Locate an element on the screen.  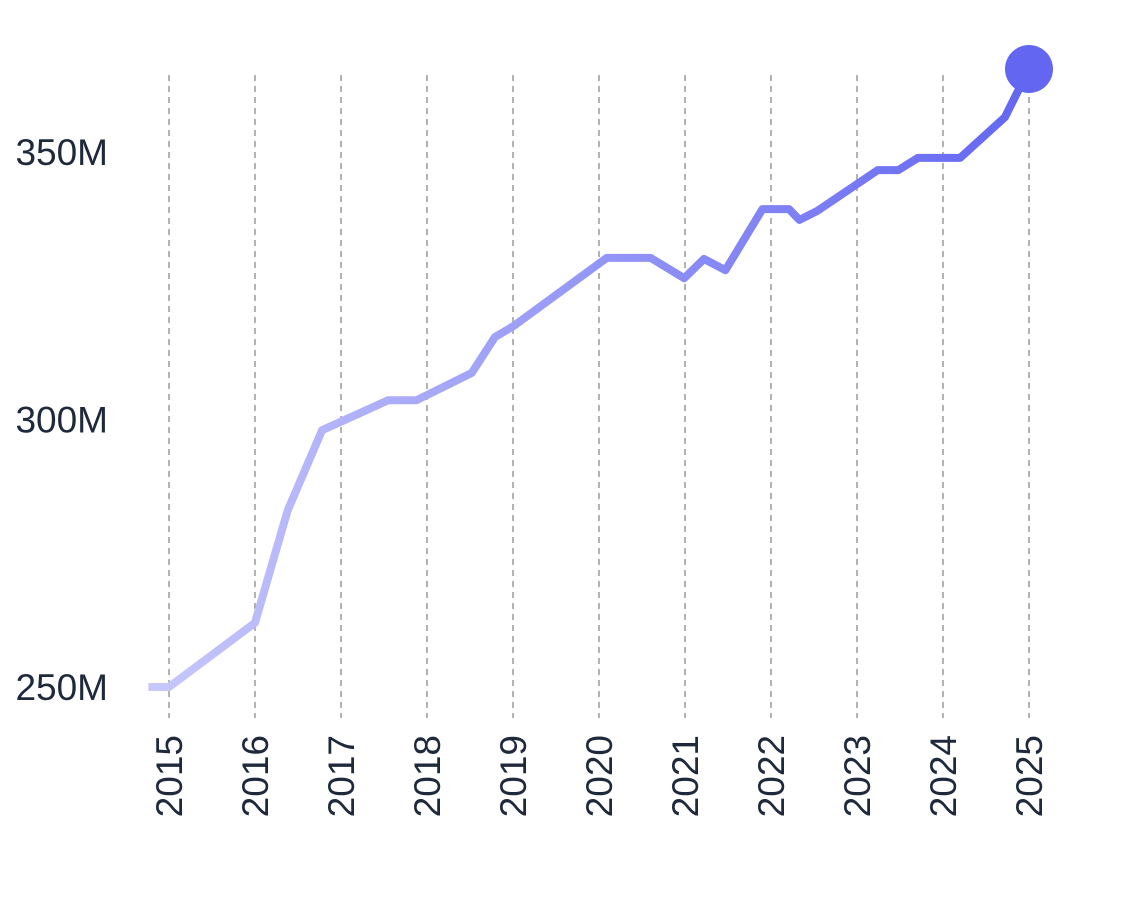
x-tick-label: 2022 is located at coordinates (771, 776).